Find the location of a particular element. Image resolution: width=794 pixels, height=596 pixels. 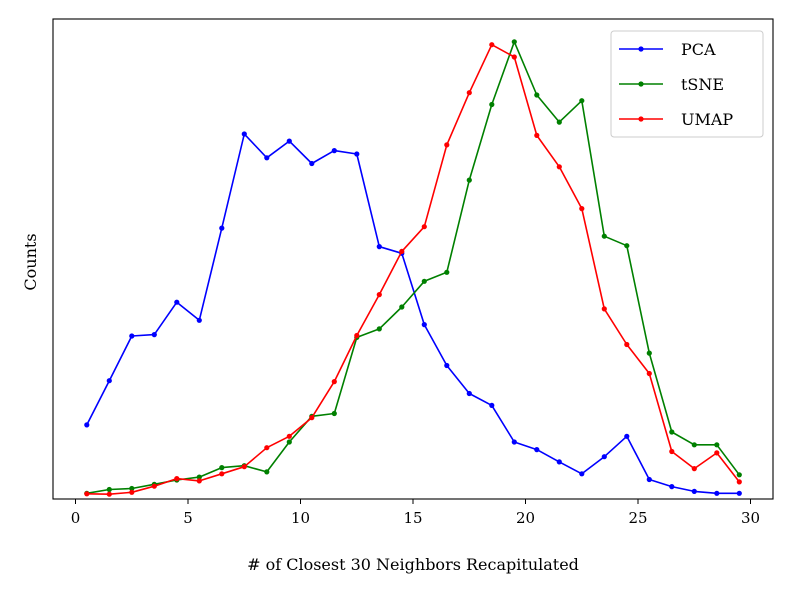

x-axis-label: # of Closest 30 Neighbors Recapitulated is located at coordinates (413, 564).